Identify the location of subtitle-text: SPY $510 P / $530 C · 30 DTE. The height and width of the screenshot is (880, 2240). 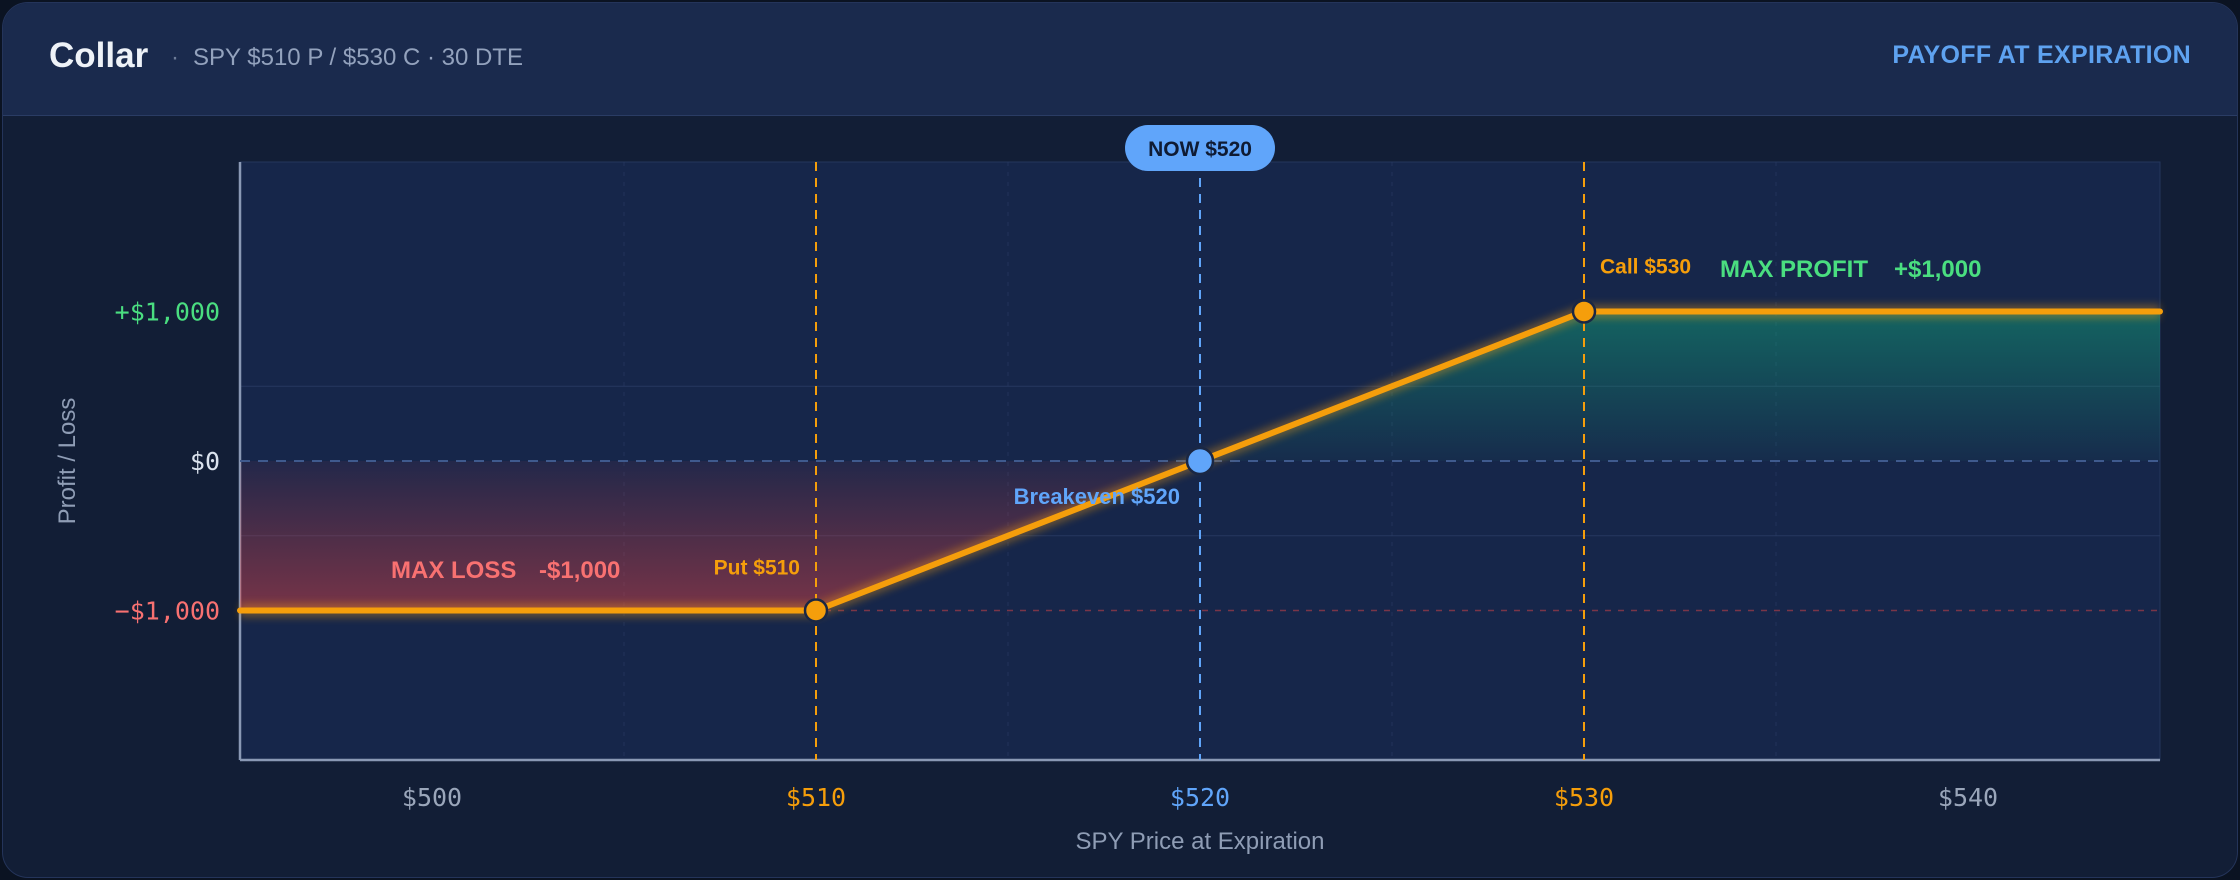
(358, 57).